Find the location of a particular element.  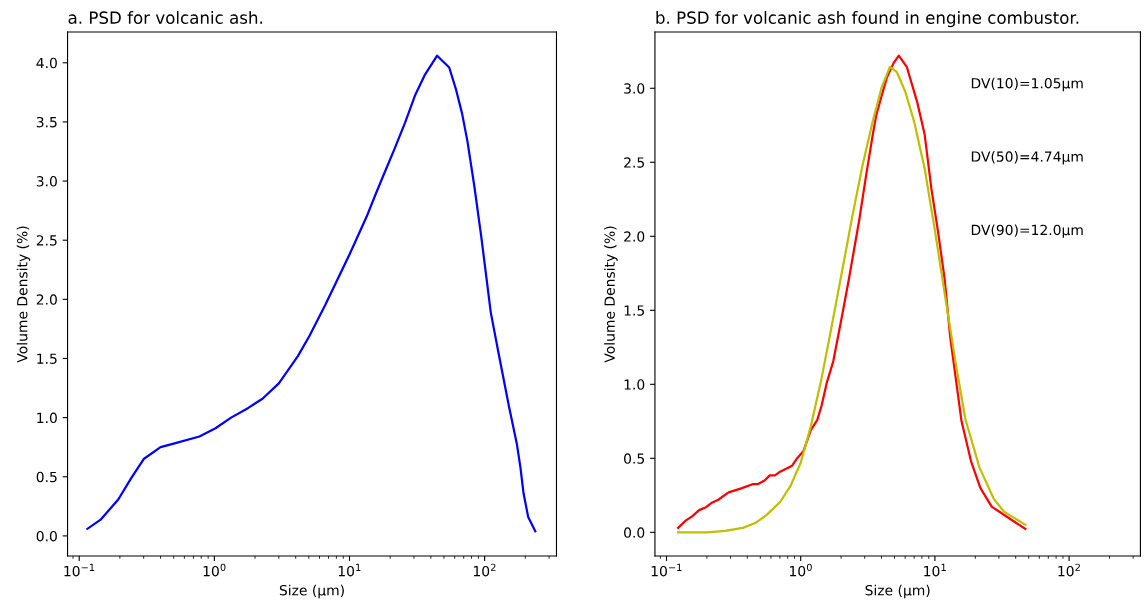

annotation: DV(50)=4.74μm is located at coordinates (1027, 158).